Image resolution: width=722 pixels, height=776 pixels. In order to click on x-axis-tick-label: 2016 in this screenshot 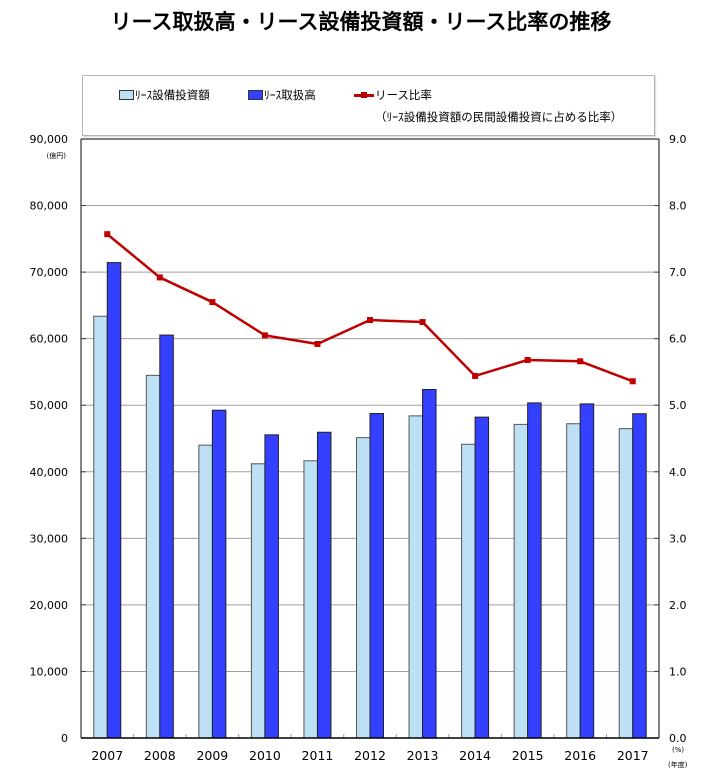, I will do `click(580, 755)`.